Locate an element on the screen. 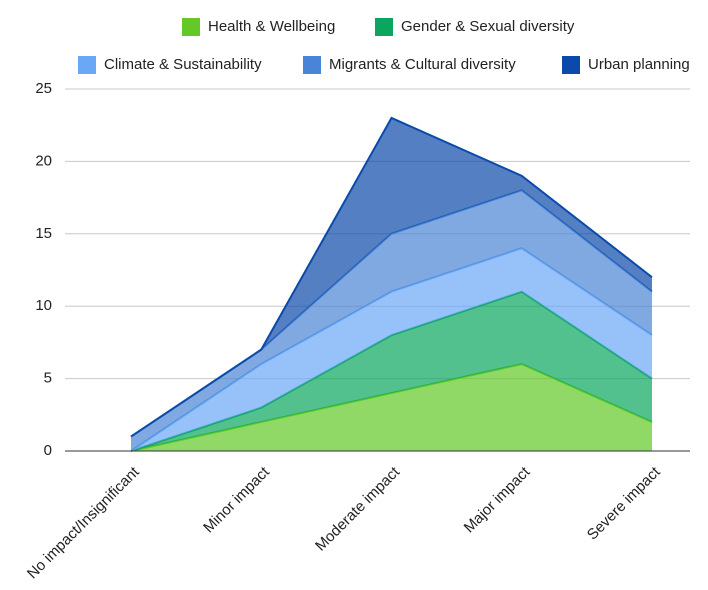  legend-label: Climate & Sustainability is located at coordinates (183, 64).